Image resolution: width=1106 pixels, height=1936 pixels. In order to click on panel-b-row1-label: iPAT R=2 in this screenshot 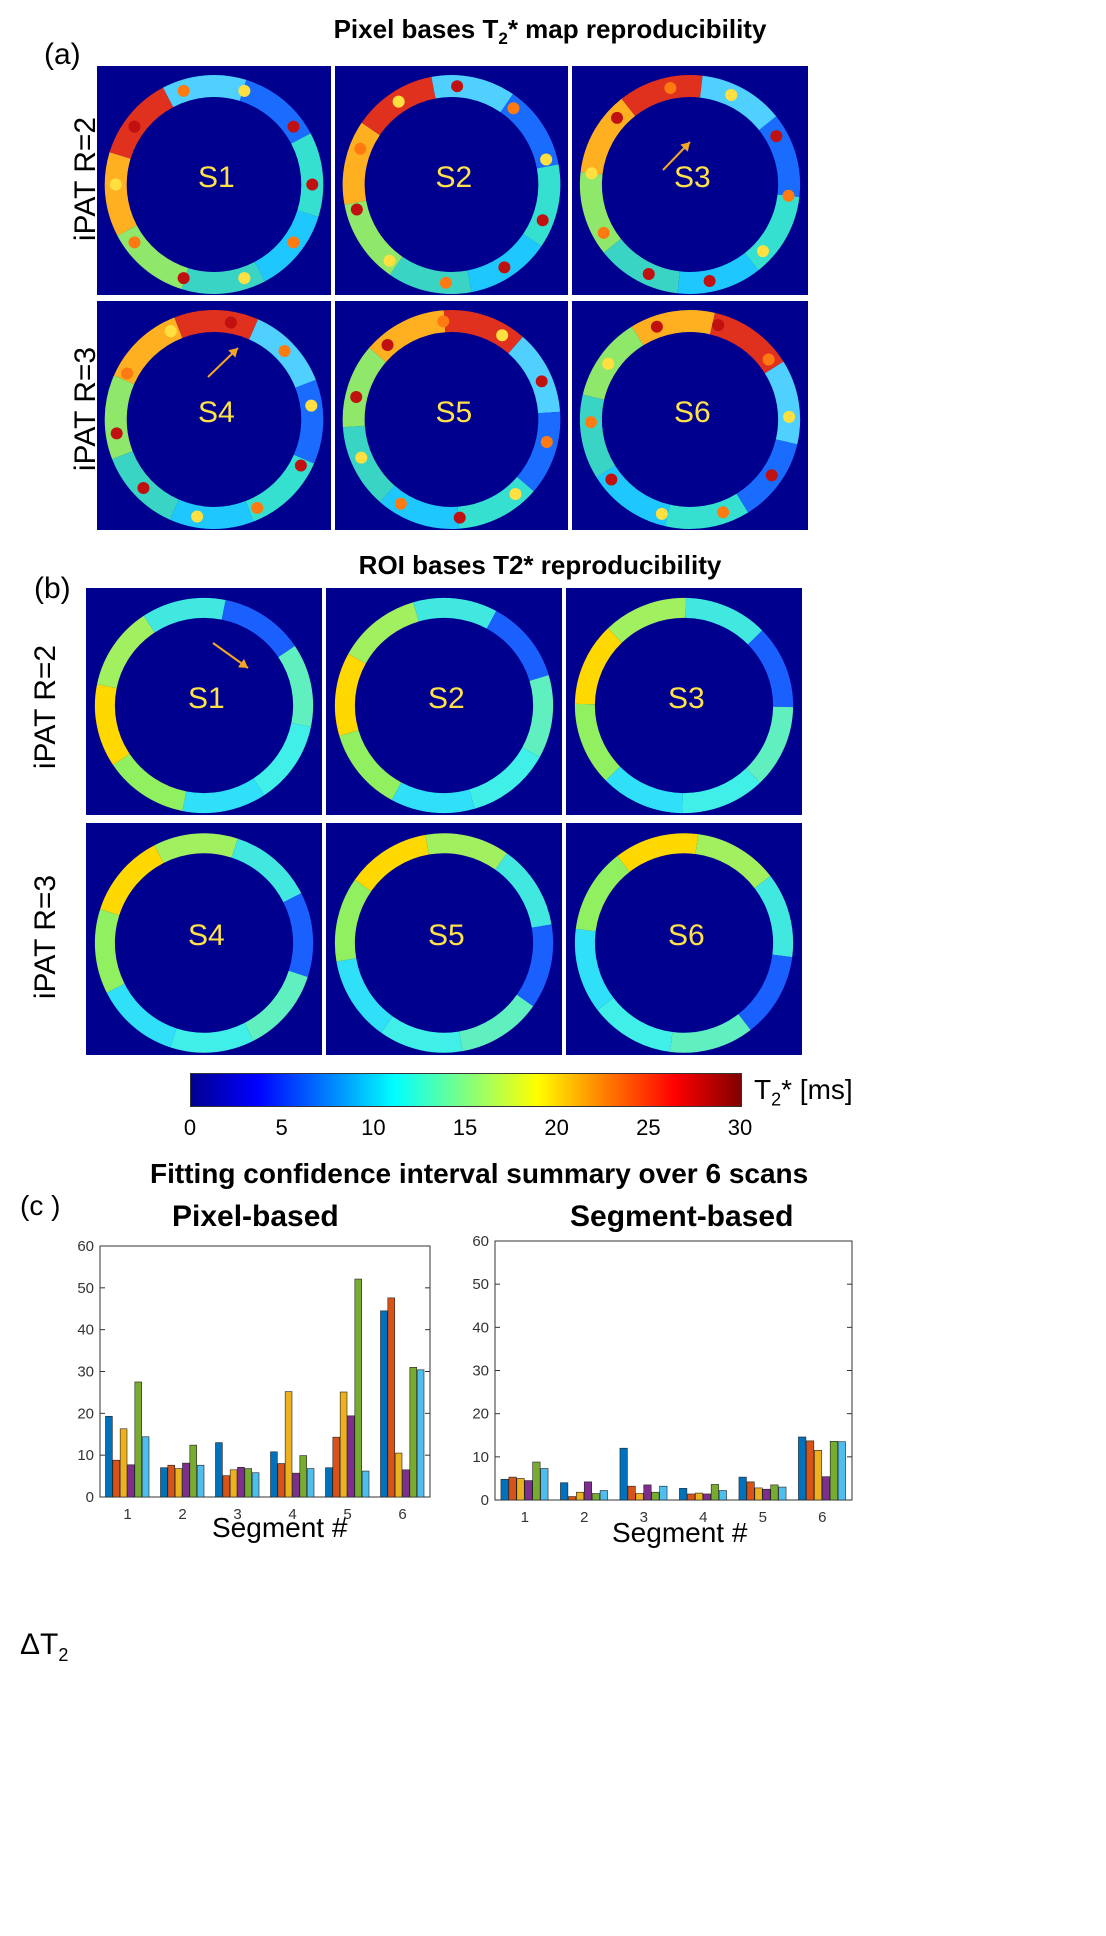, I will do `click(45, 707)`.